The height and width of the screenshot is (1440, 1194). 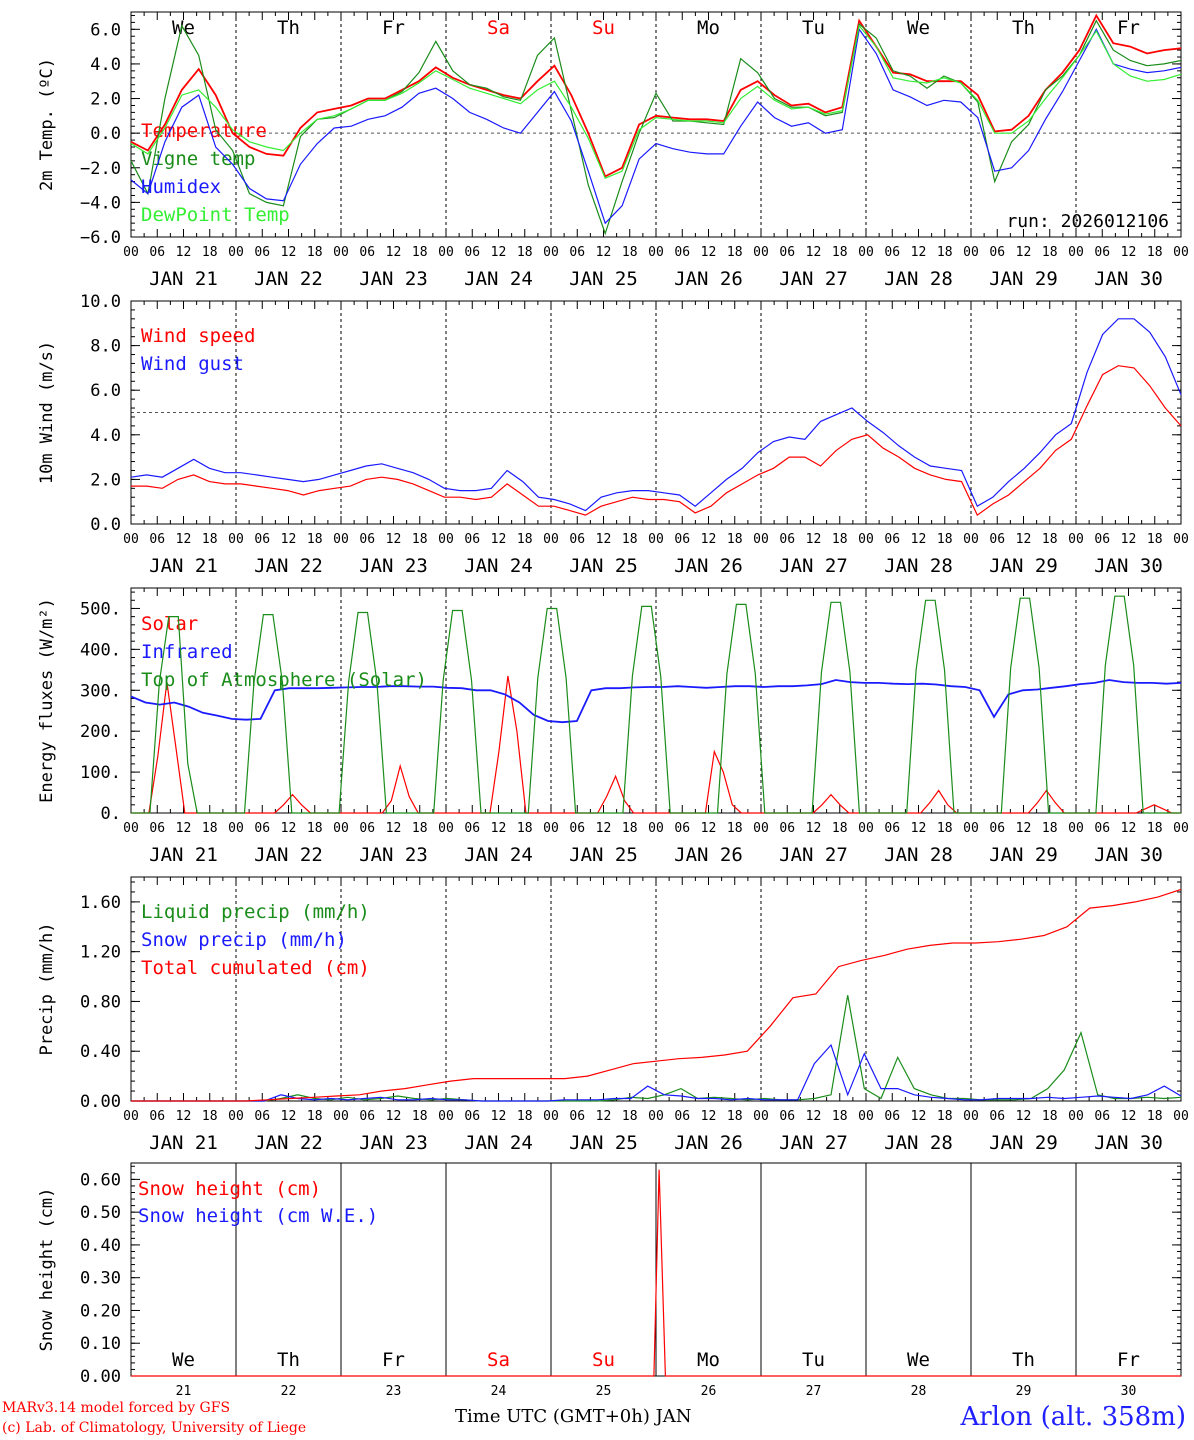 What do you see at coordinates (100, 238) in the screenshot?
I see `y-tick-label: −6.0` at bounding box center [100, 238].